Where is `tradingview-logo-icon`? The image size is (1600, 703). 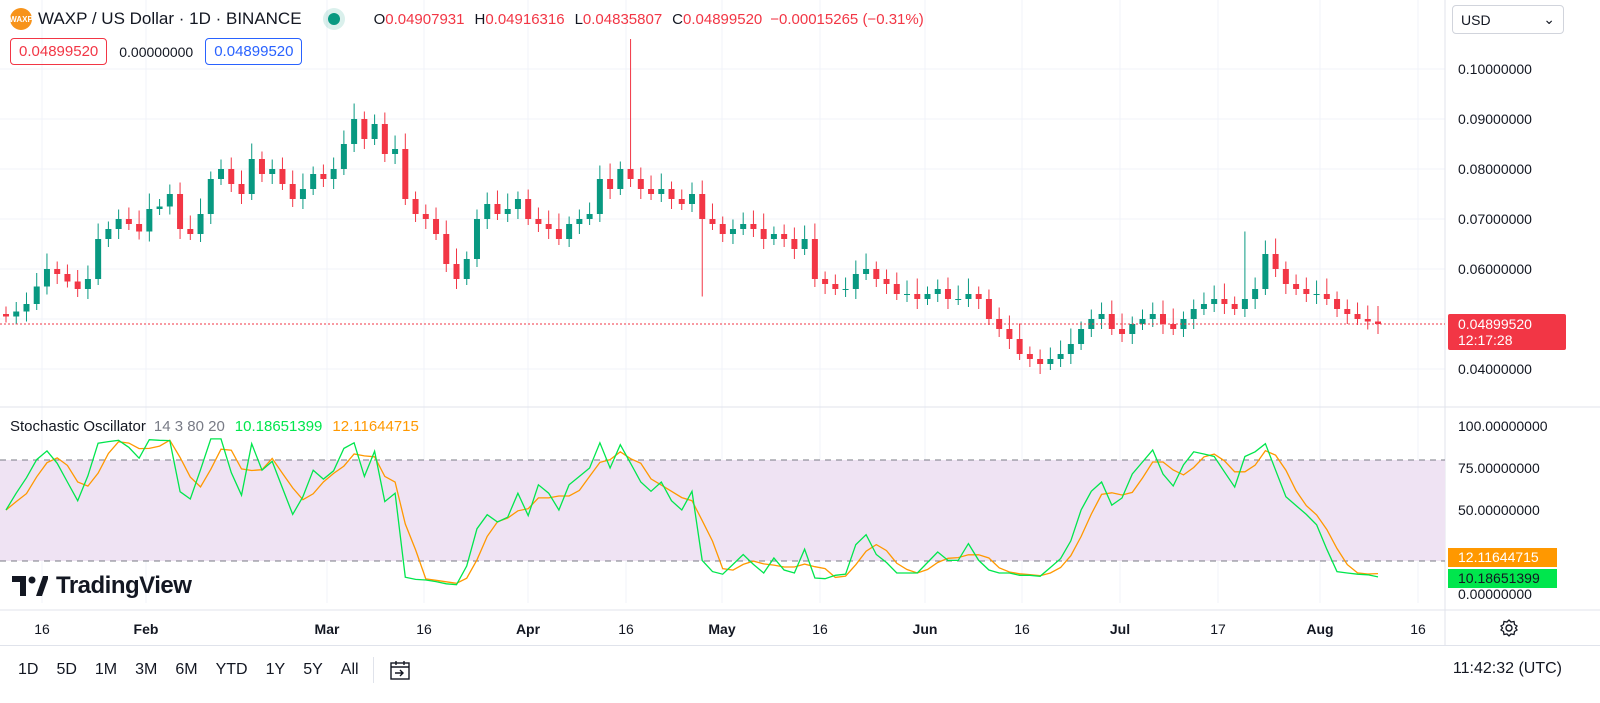
tradingview-logo-icon is located at coordinates (30, 586).